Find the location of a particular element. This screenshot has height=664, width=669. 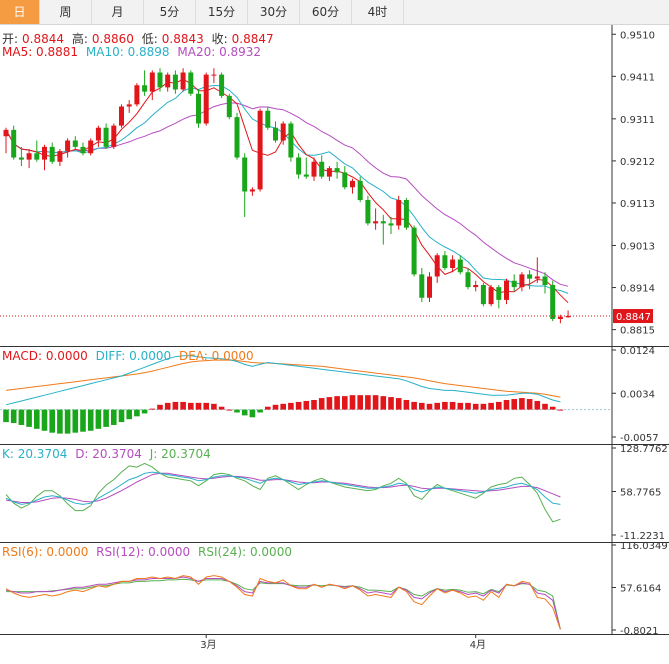

d-value: D: 20.3704 is located at coordinates (108, 454).